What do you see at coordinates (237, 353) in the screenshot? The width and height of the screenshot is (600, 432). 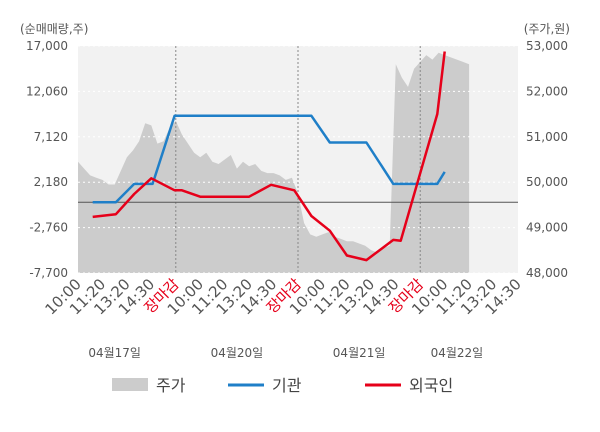 I see `day-label: 04월20일` at bounding box center [237, 353].